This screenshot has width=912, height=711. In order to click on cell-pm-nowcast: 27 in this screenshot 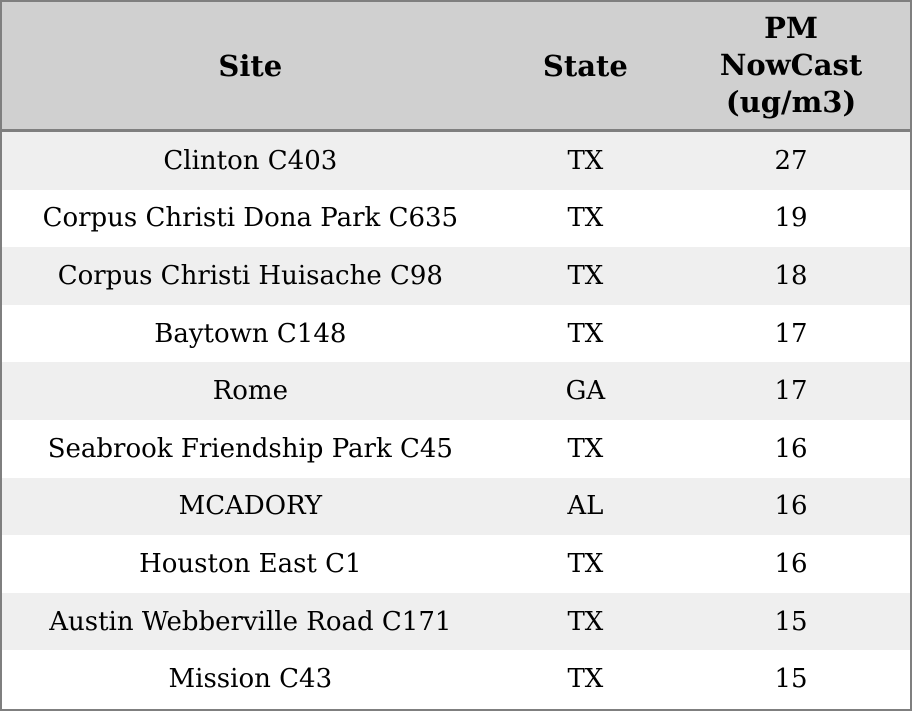, I will do `click(791, 160)`.